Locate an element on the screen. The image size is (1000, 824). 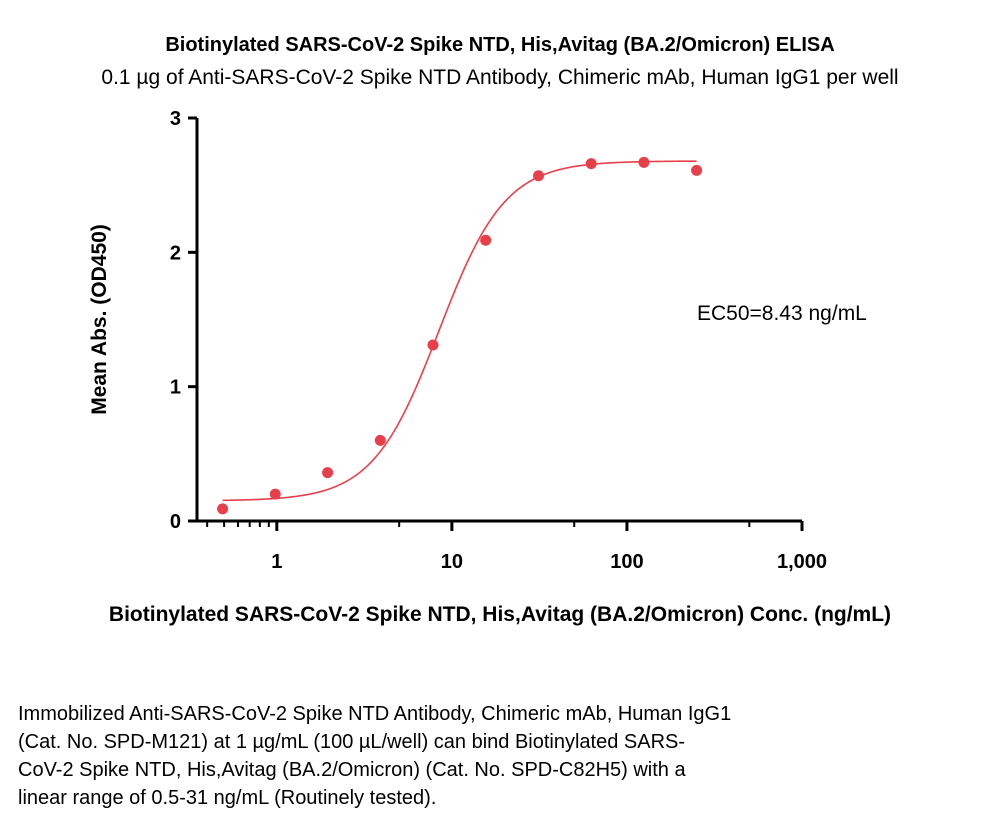
x-tick-label: 10 is located at coordinates (452, 562).